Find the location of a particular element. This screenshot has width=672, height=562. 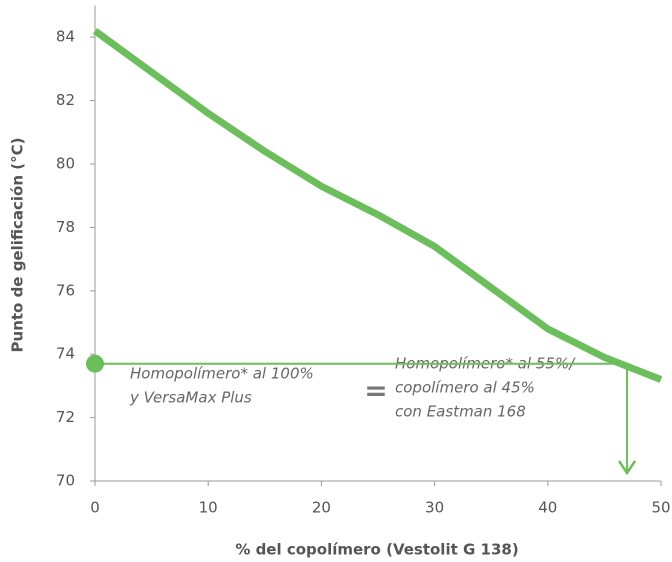

x-tick-label: 40 is located at coordinates (547, 508).